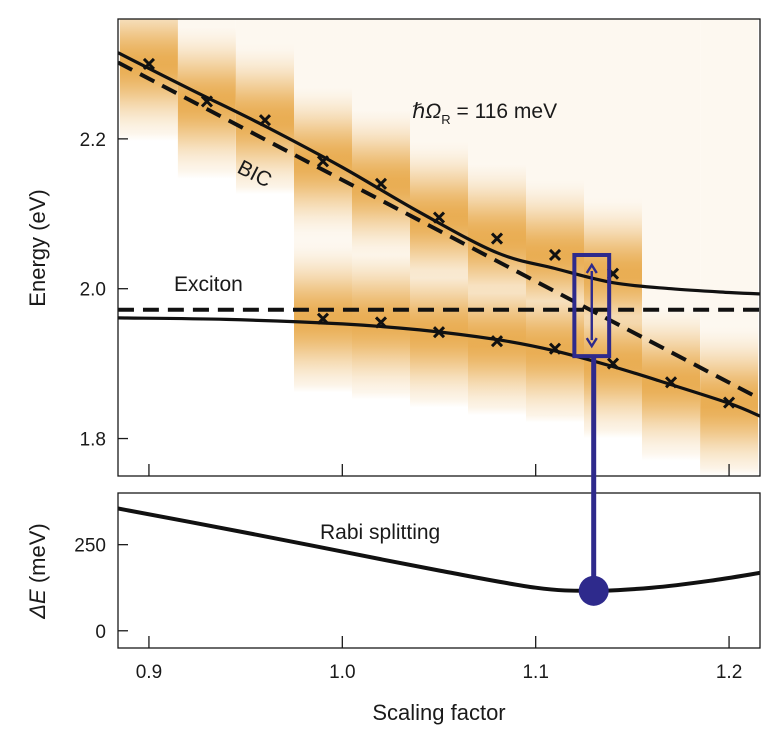  What do you see at coordinates (93, 440) in the screenshot?
I see `y-tick-label: 1.8` at bounding box center [93, 440].